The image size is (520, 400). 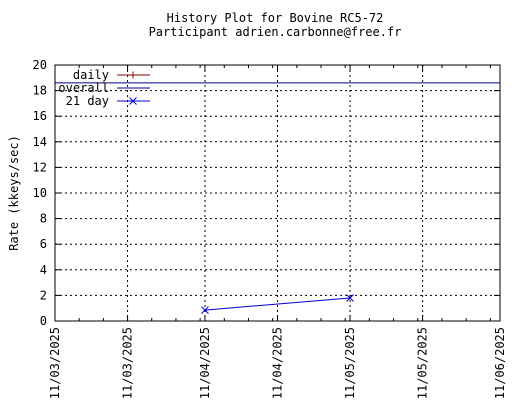 I want to click on y-tick-label: 8, so click(x=43, y=219).